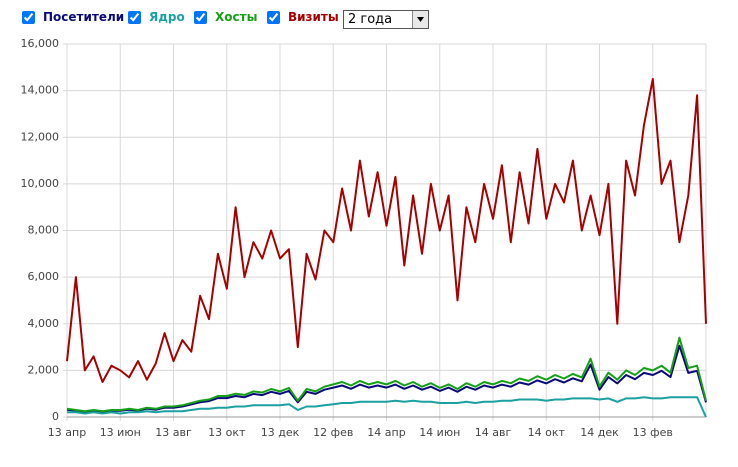 The width and height of the screenshot is (738, 467). What do you see at coordinates (40, 90) in the screenshot?
I see `y-tick-label: 14,000` at bounding box center [40, 90].